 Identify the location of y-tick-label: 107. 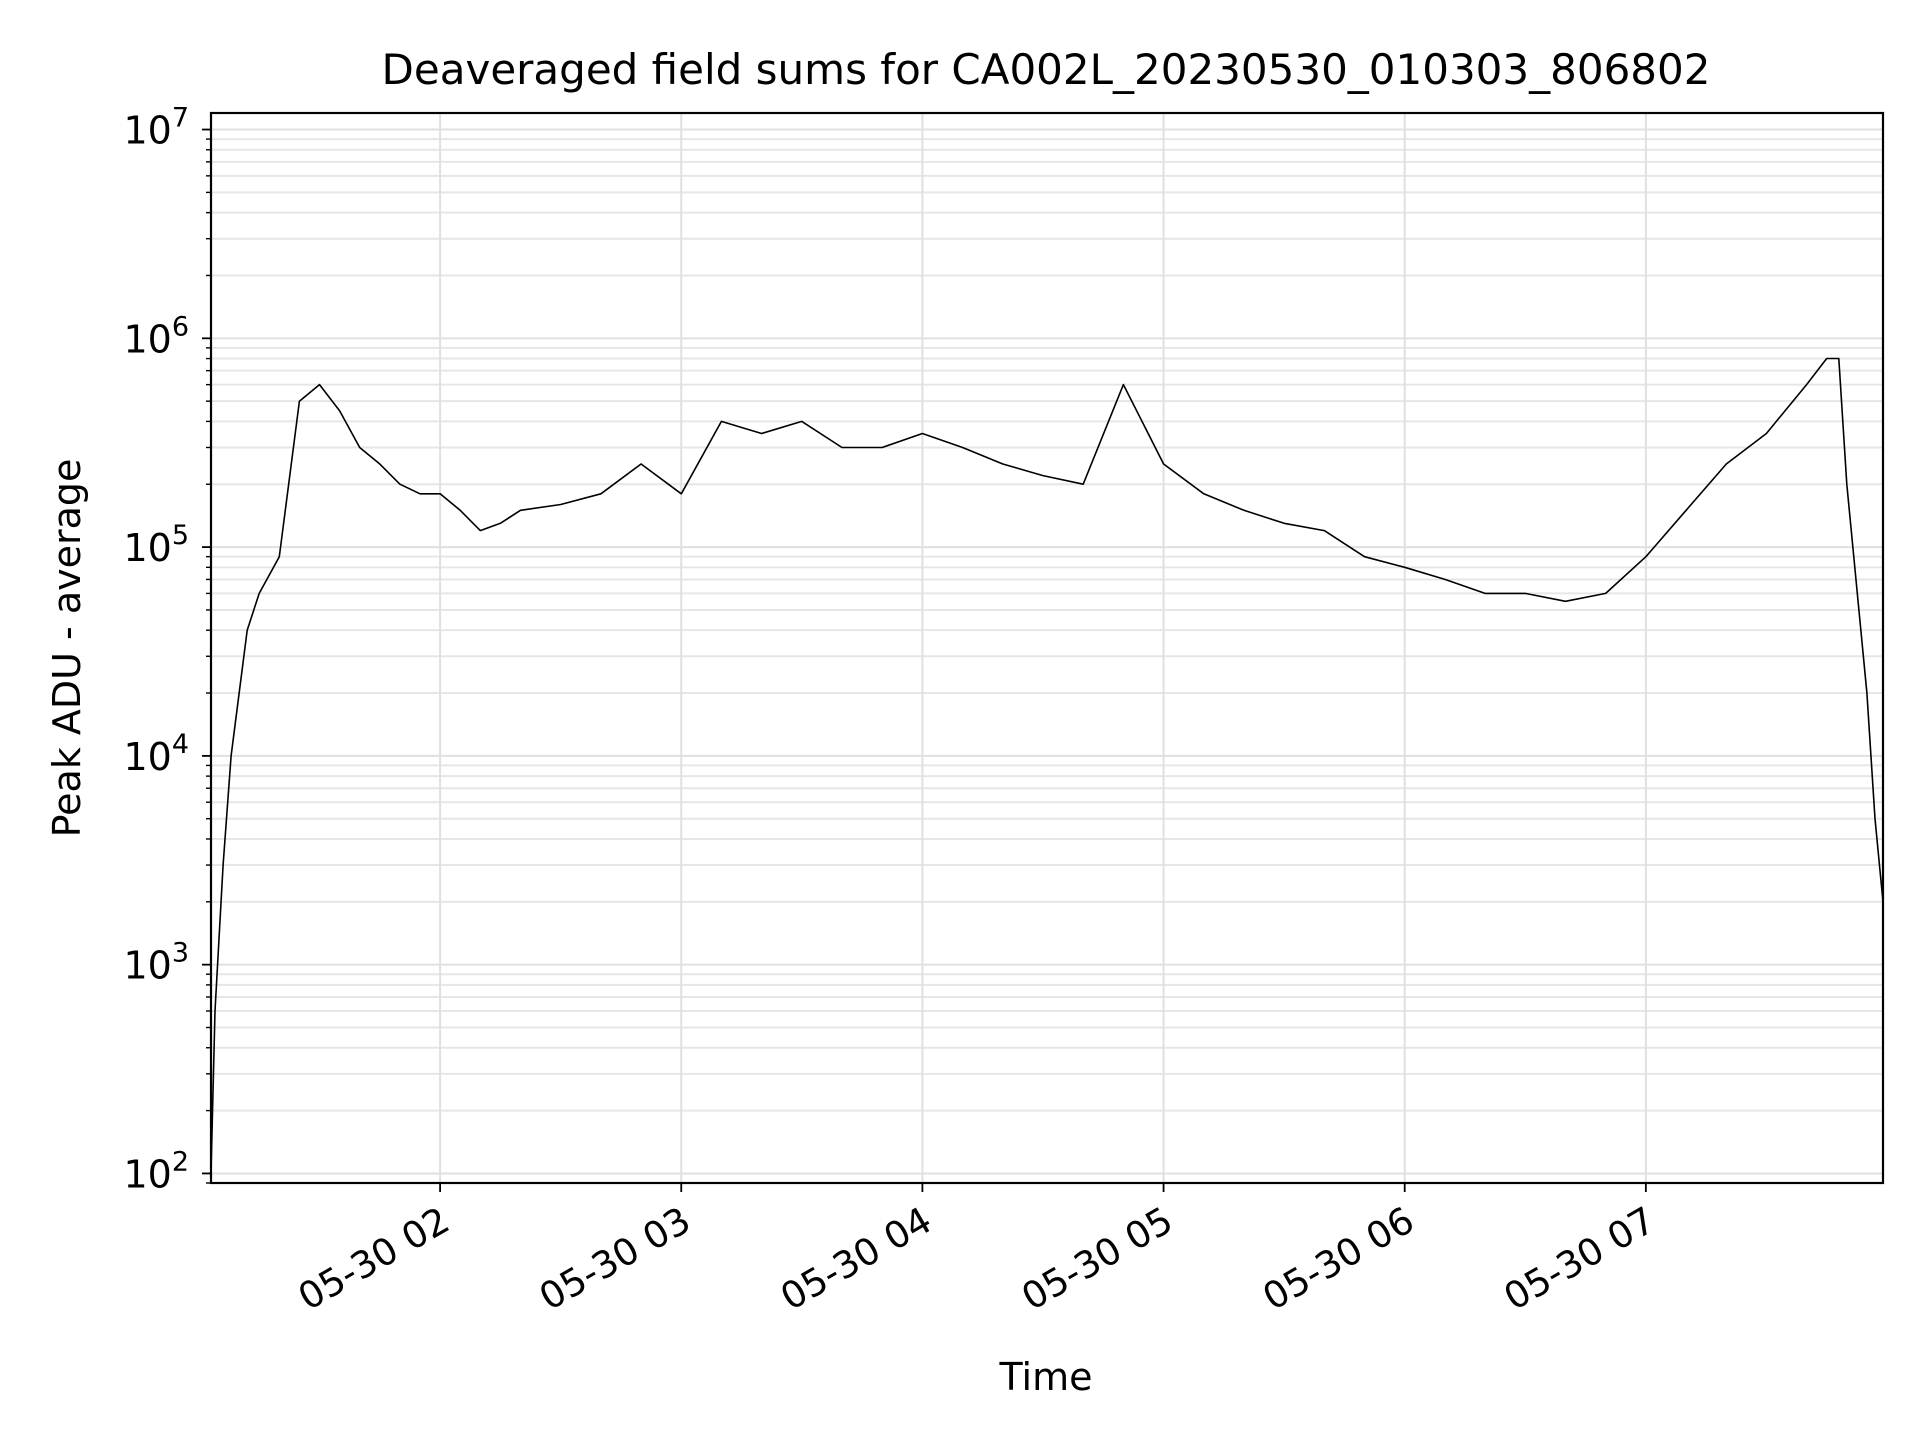
(156, 128).